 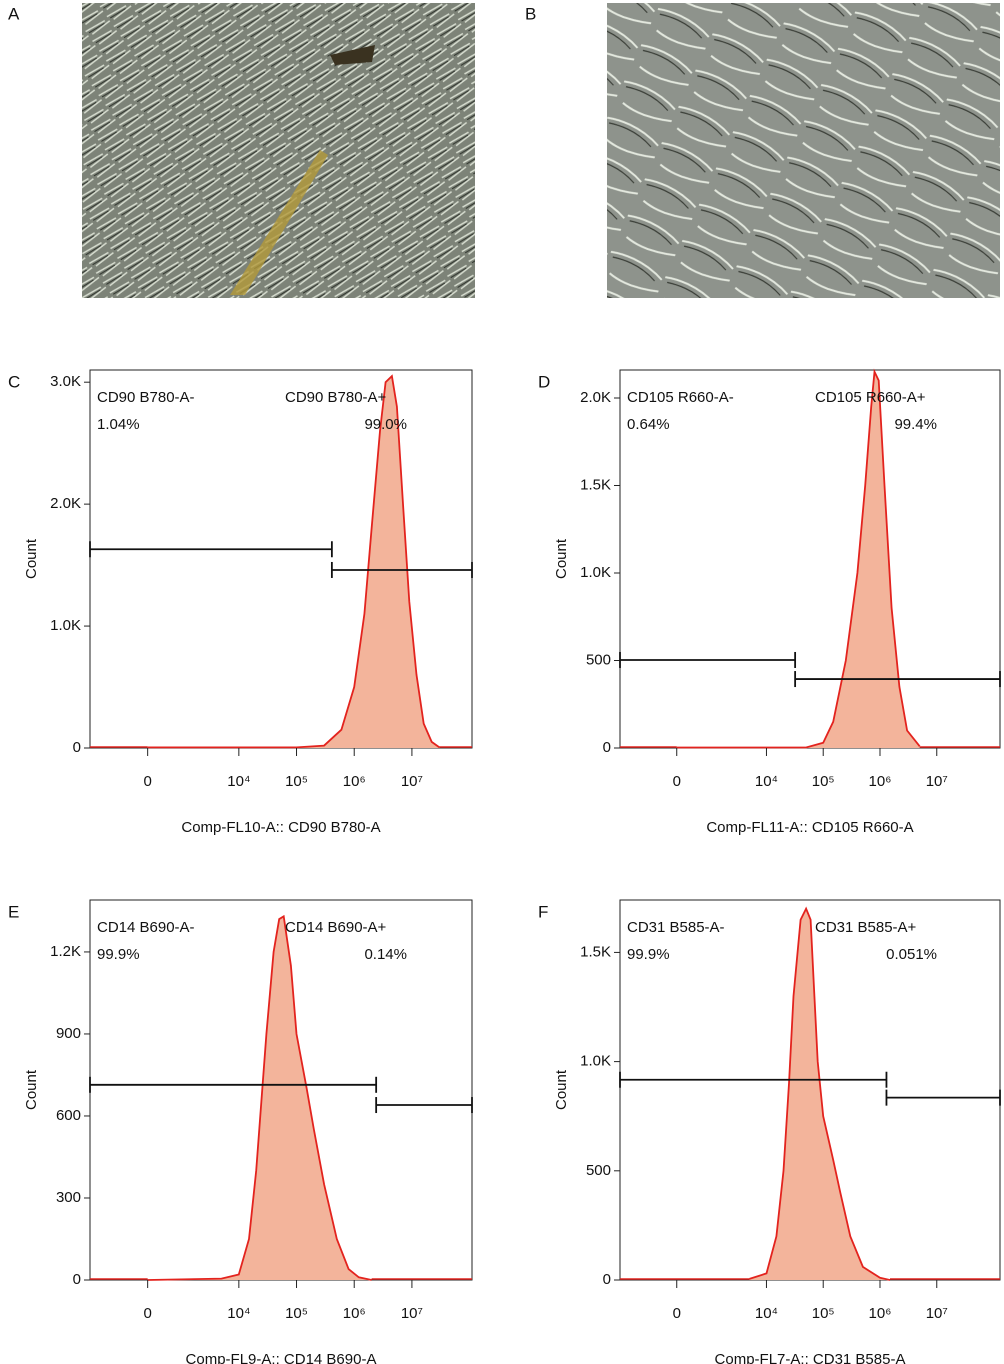 What do you see at coordinates (543, 911) in the screenshot?
I see `panel-label: F` at bounding box center [543, 911].